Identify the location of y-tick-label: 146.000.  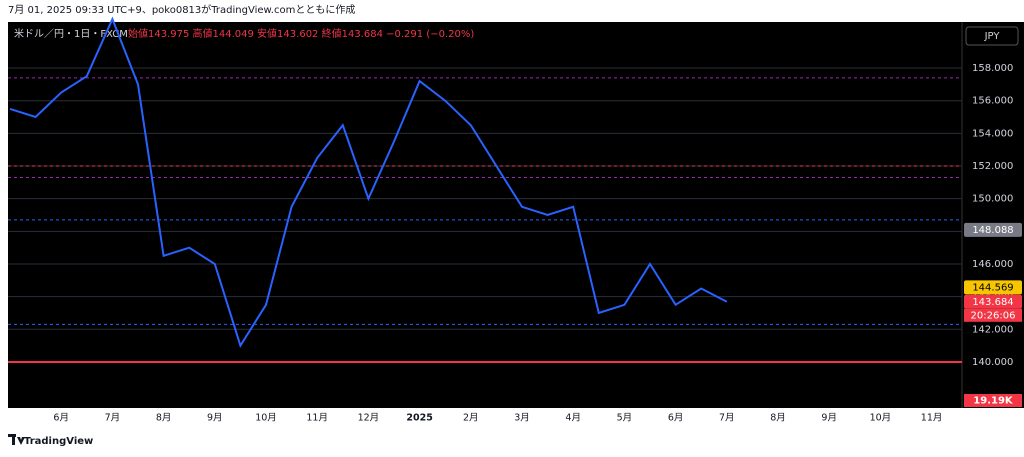
(992, 264).